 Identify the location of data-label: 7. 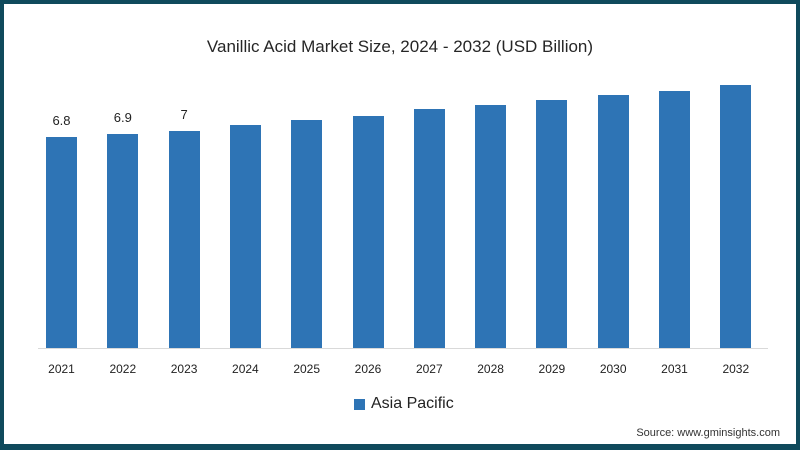
(184, 114).